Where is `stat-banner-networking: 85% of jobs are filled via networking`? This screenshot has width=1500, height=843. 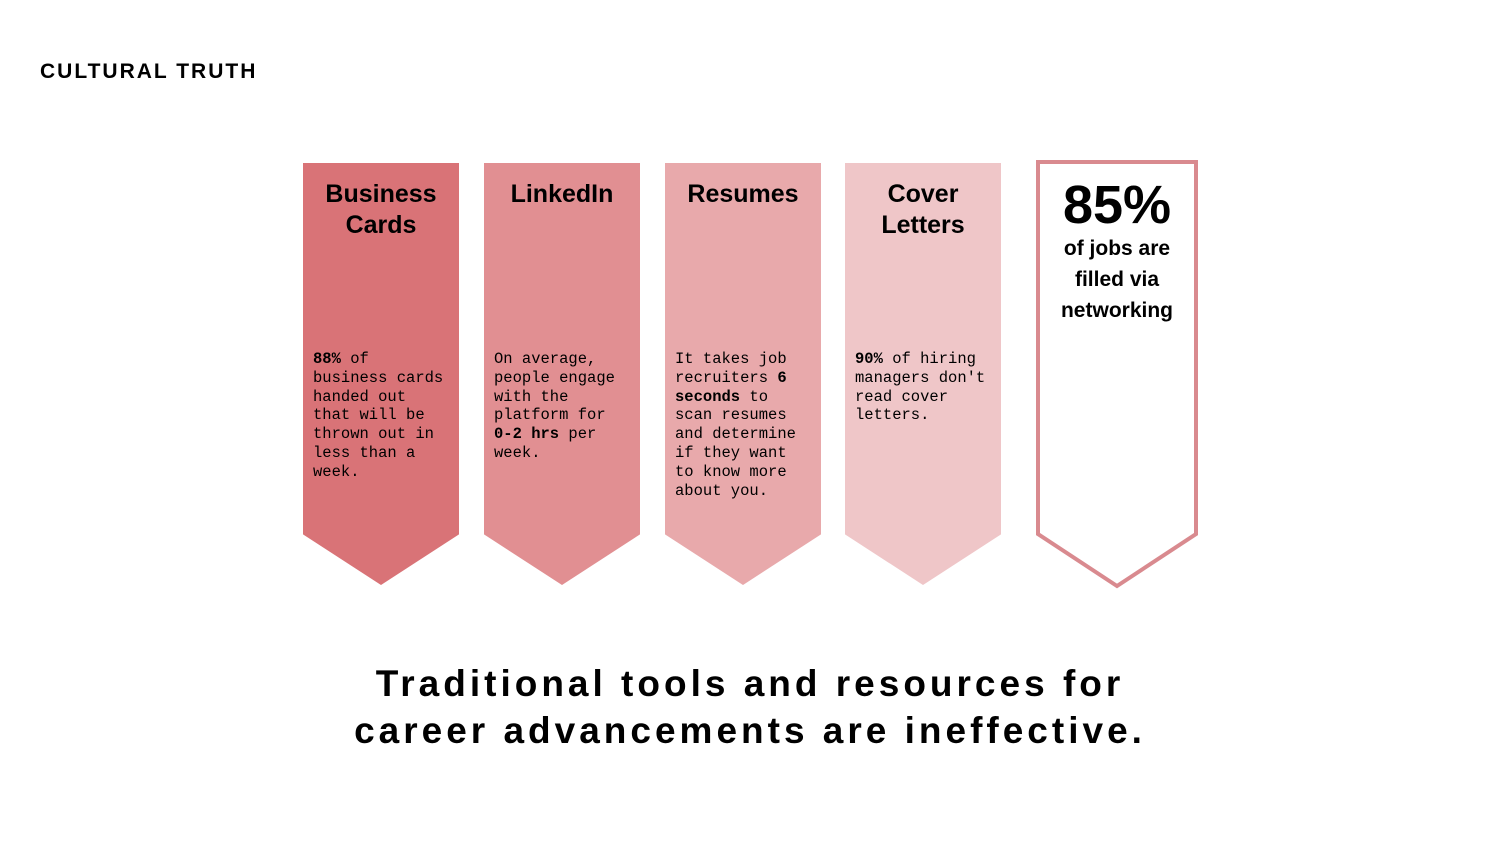 stat-banner-networking: 85% of jobs are filled via networking is located at coordinates (1117, 374).